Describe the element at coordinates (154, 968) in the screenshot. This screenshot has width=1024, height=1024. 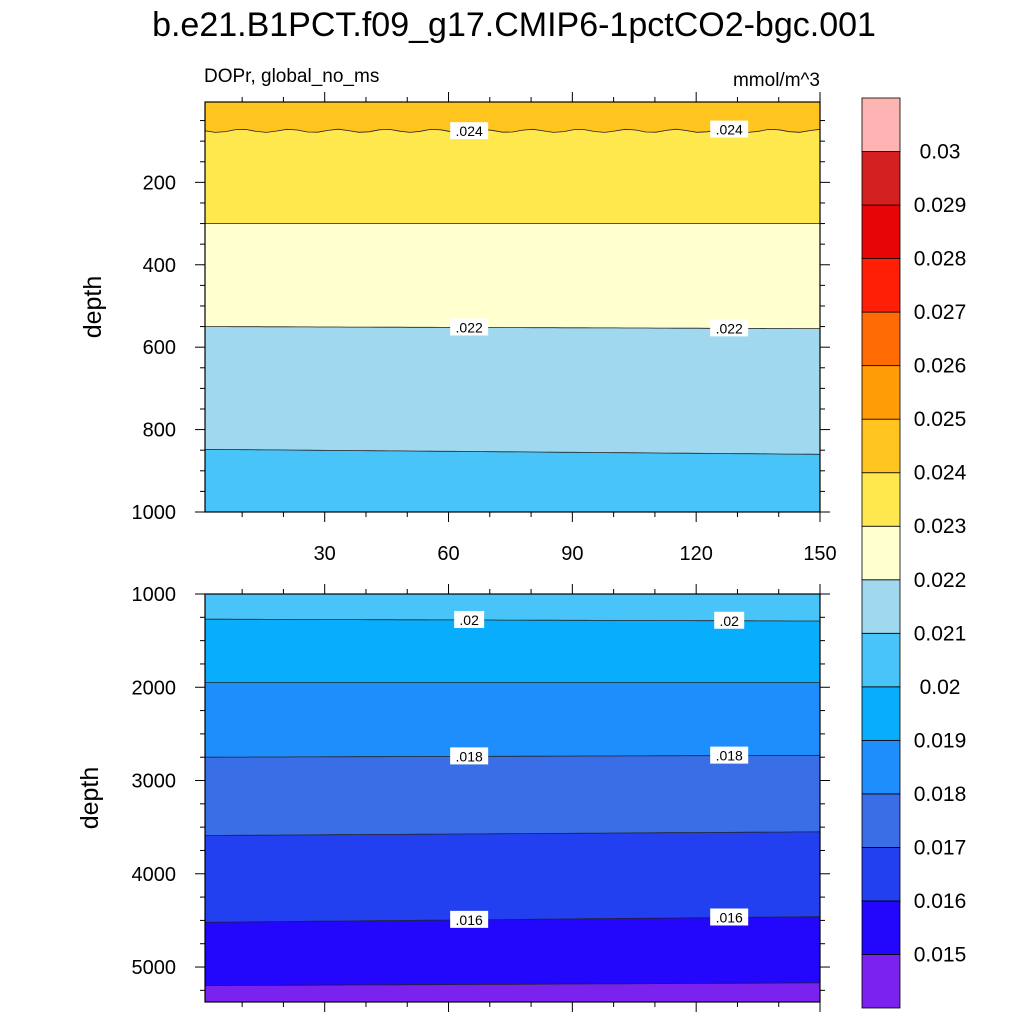
I see `y-tick-label: 5000` at that location.